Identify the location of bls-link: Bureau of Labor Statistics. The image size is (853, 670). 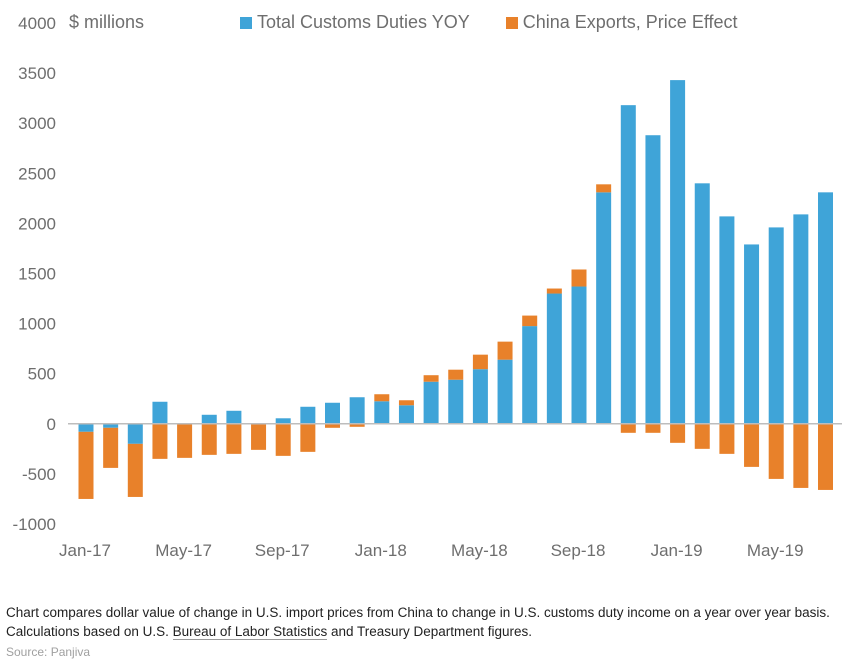
(250, 632).